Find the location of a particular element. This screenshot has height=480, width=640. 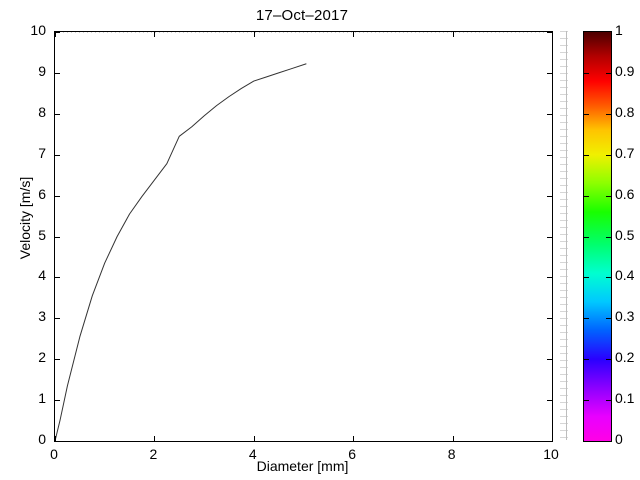

colorbar-tick-label-0.8: 0.8 is located at coordinates (625, 111).